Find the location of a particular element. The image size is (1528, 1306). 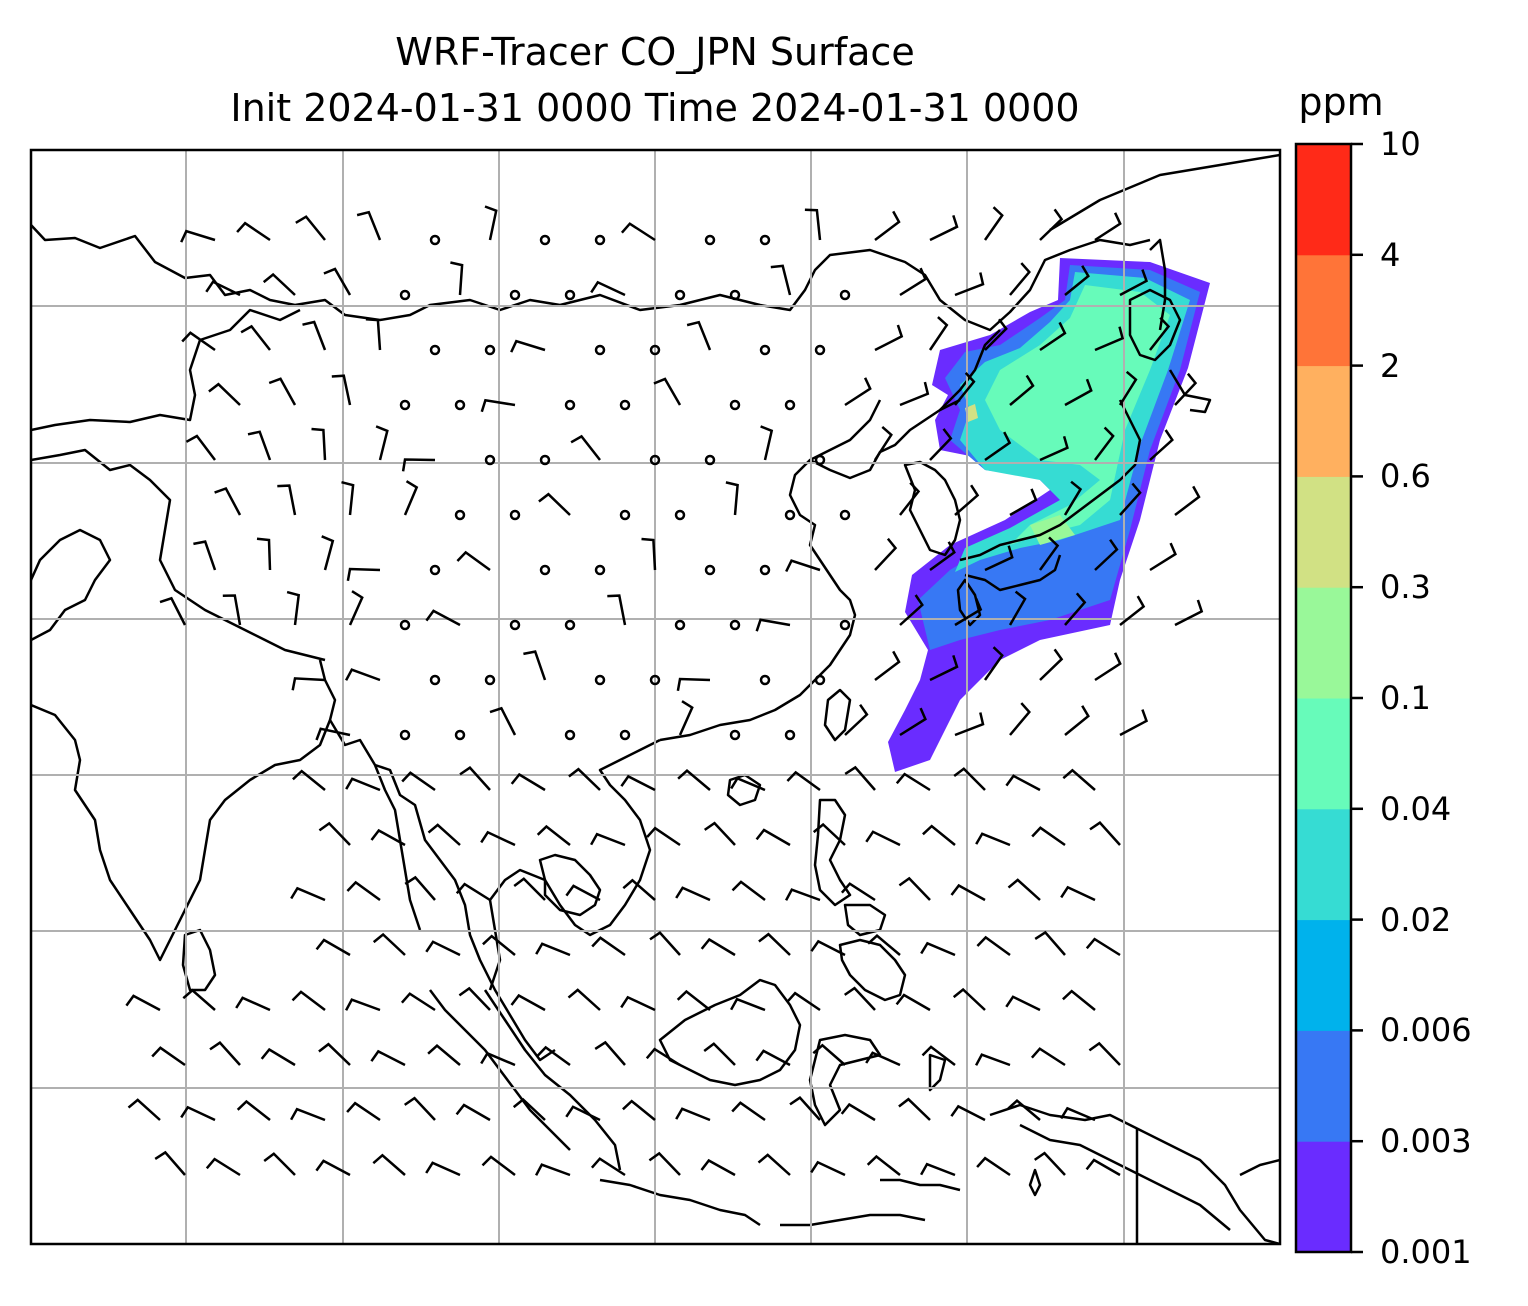

colorbar is located at coordinates (1323, 698).